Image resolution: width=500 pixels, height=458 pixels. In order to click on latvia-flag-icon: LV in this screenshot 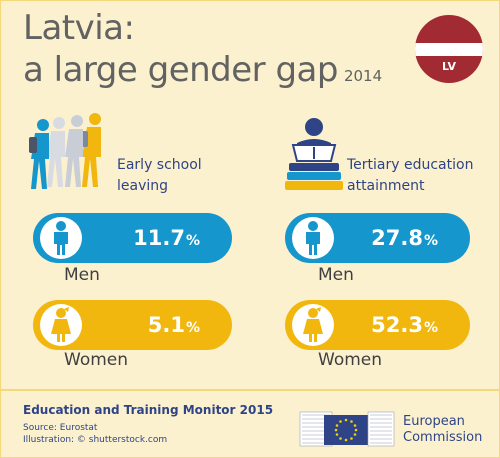, I will do `click(449, 49)`.